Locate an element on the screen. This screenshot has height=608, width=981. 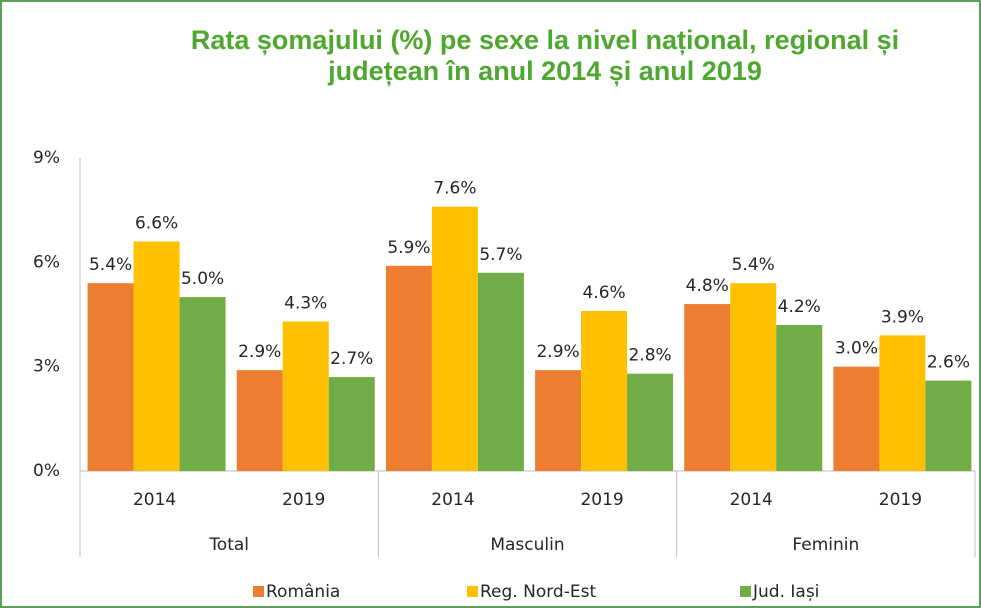
group-label: Masculin is located at coordinates (527, 545).